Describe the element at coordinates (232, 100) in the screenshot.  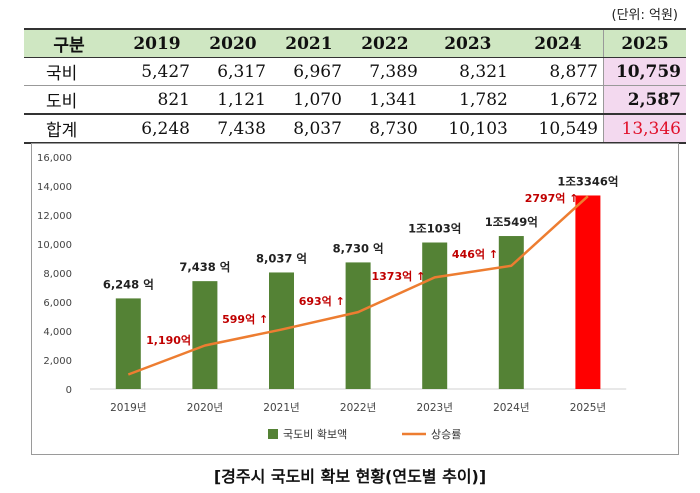
I see `table-cell: 1,121` at that location.